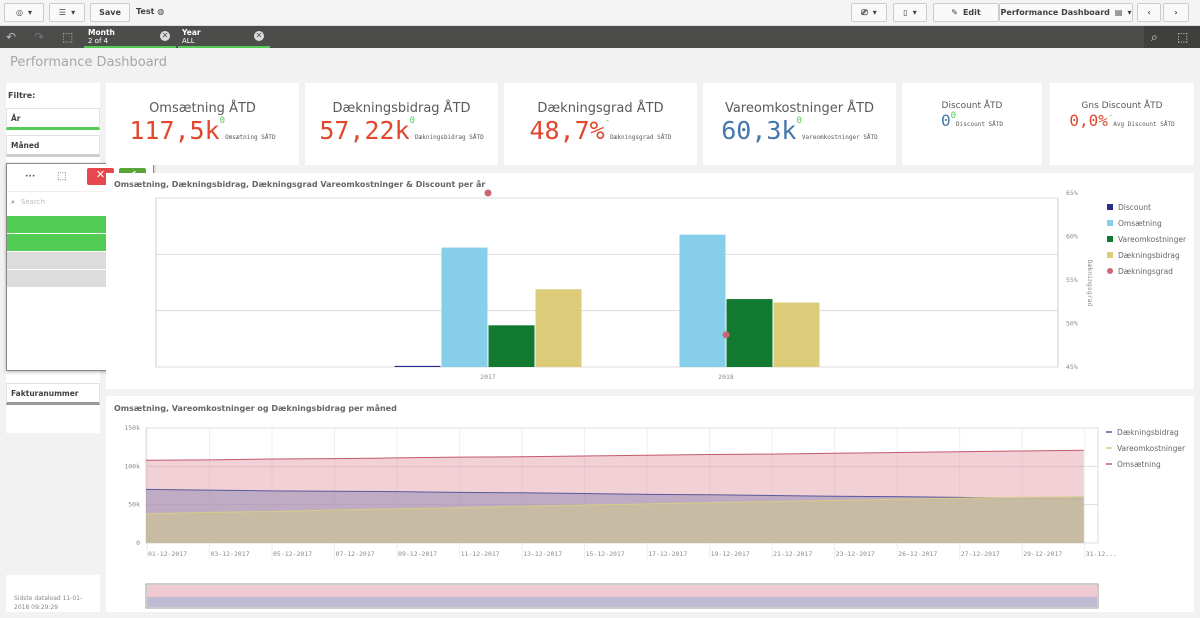 The height and width of the screenshot is (618, 1200). Describe the element at coordinates (558, 328) in the screenshot. I see `bar-Dækningsbidrag` at that location.